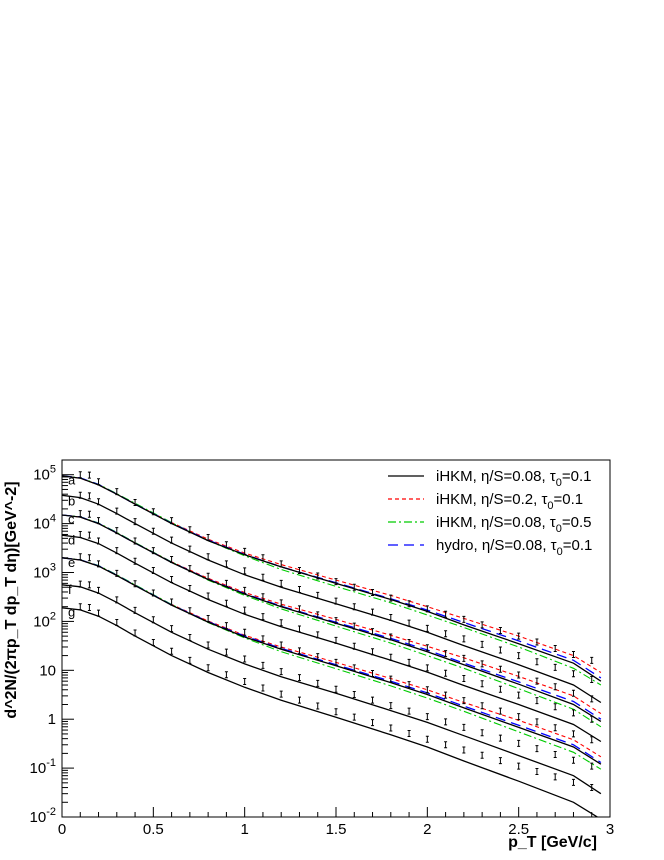 This screenshot has width=664, height=860. What do you see at coordinates (552, 842) in the screenshot?
I see `x-axis-title: p_T [GeV/c]` at bounding box center [552, 842].